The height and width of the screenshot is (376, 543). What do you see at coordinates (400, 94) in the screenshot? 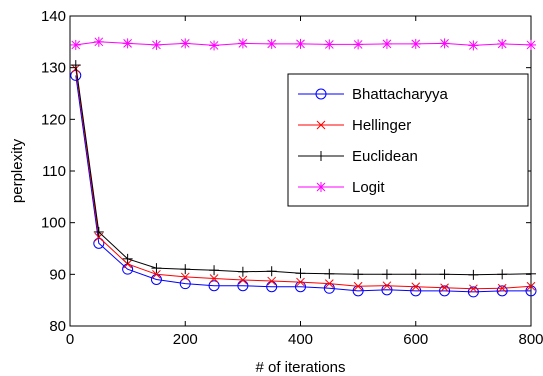
I see `legend-label: Bhattacharyya` at bounding box center [400, 94].